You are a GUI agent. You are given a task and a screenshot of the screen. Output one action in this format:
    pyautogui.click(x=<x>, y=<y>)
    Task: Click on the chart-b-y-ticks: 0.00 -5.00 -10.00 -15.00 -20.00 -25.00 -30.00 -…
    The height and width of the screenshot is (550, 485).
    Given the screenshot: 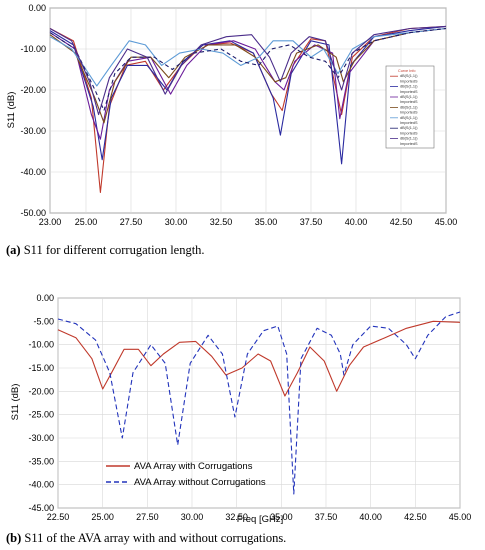 What is the action you would take?
    pyautogui.click(x=41, y=403)
    